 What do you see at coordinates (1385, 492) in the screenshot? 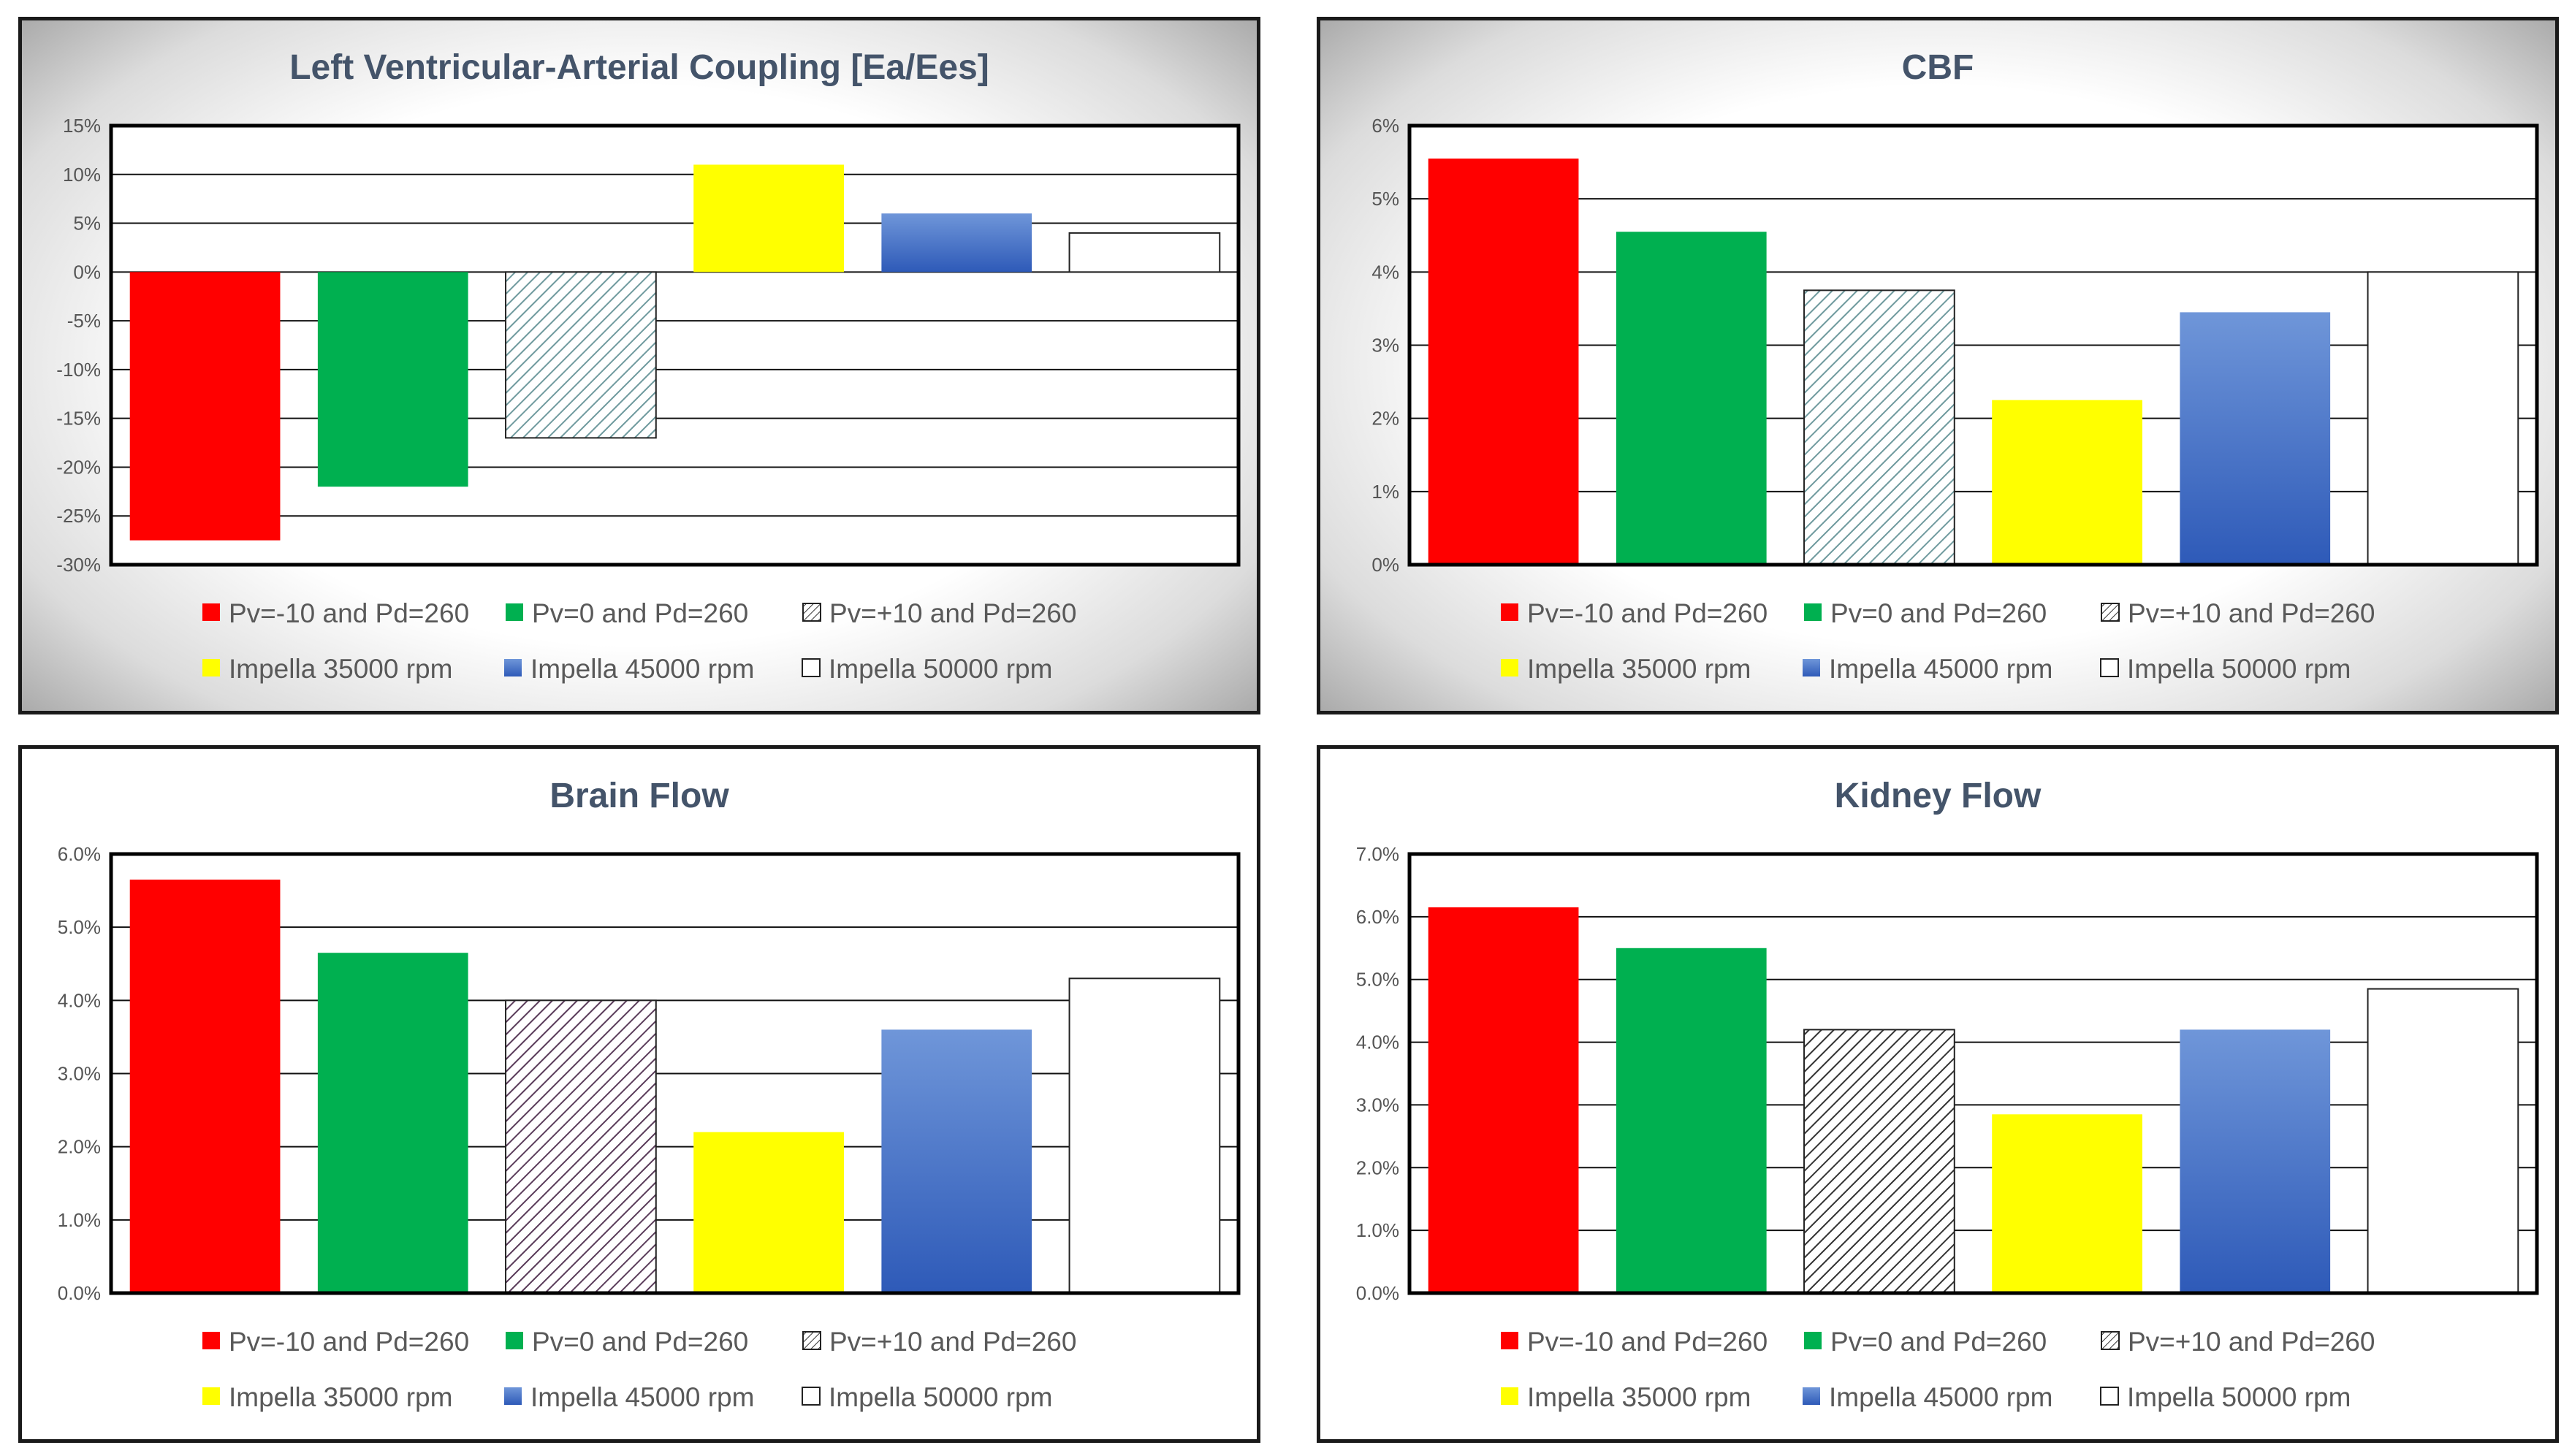
I see `y-tick-label: 1%` at bounding box center [1385, 492].